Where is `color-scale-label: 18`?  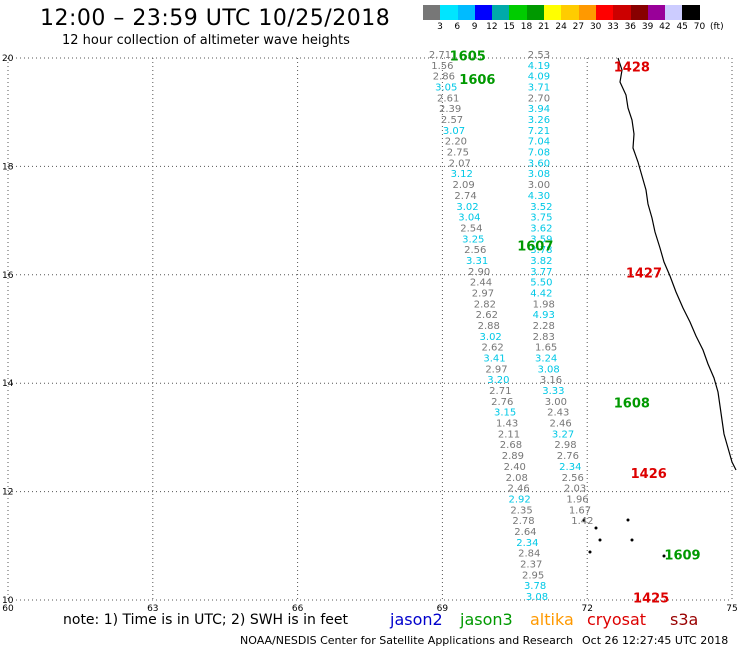 color-scale-label: 18 is located at coordinates (526, 27).